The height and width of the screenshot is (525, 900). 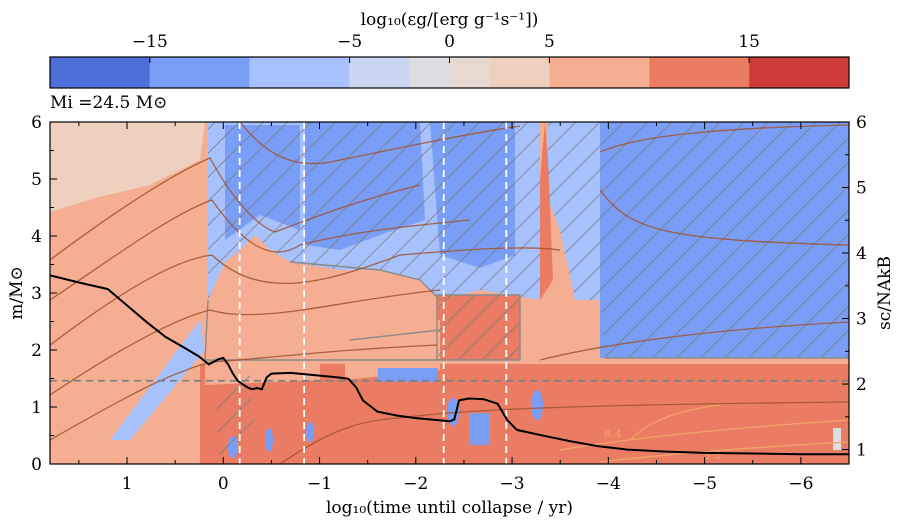 I want to click on mixing-boundaries, so click(x=526, y=311).